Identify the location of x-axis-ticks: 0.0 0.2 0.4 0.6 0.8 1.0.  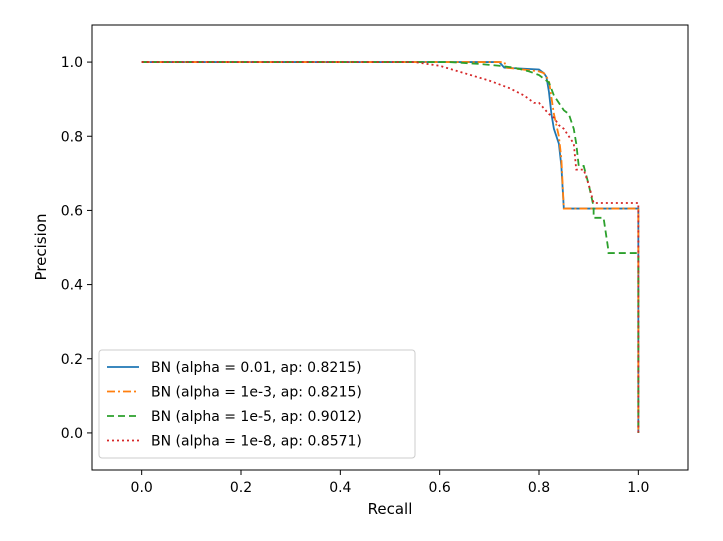
(390, 483).